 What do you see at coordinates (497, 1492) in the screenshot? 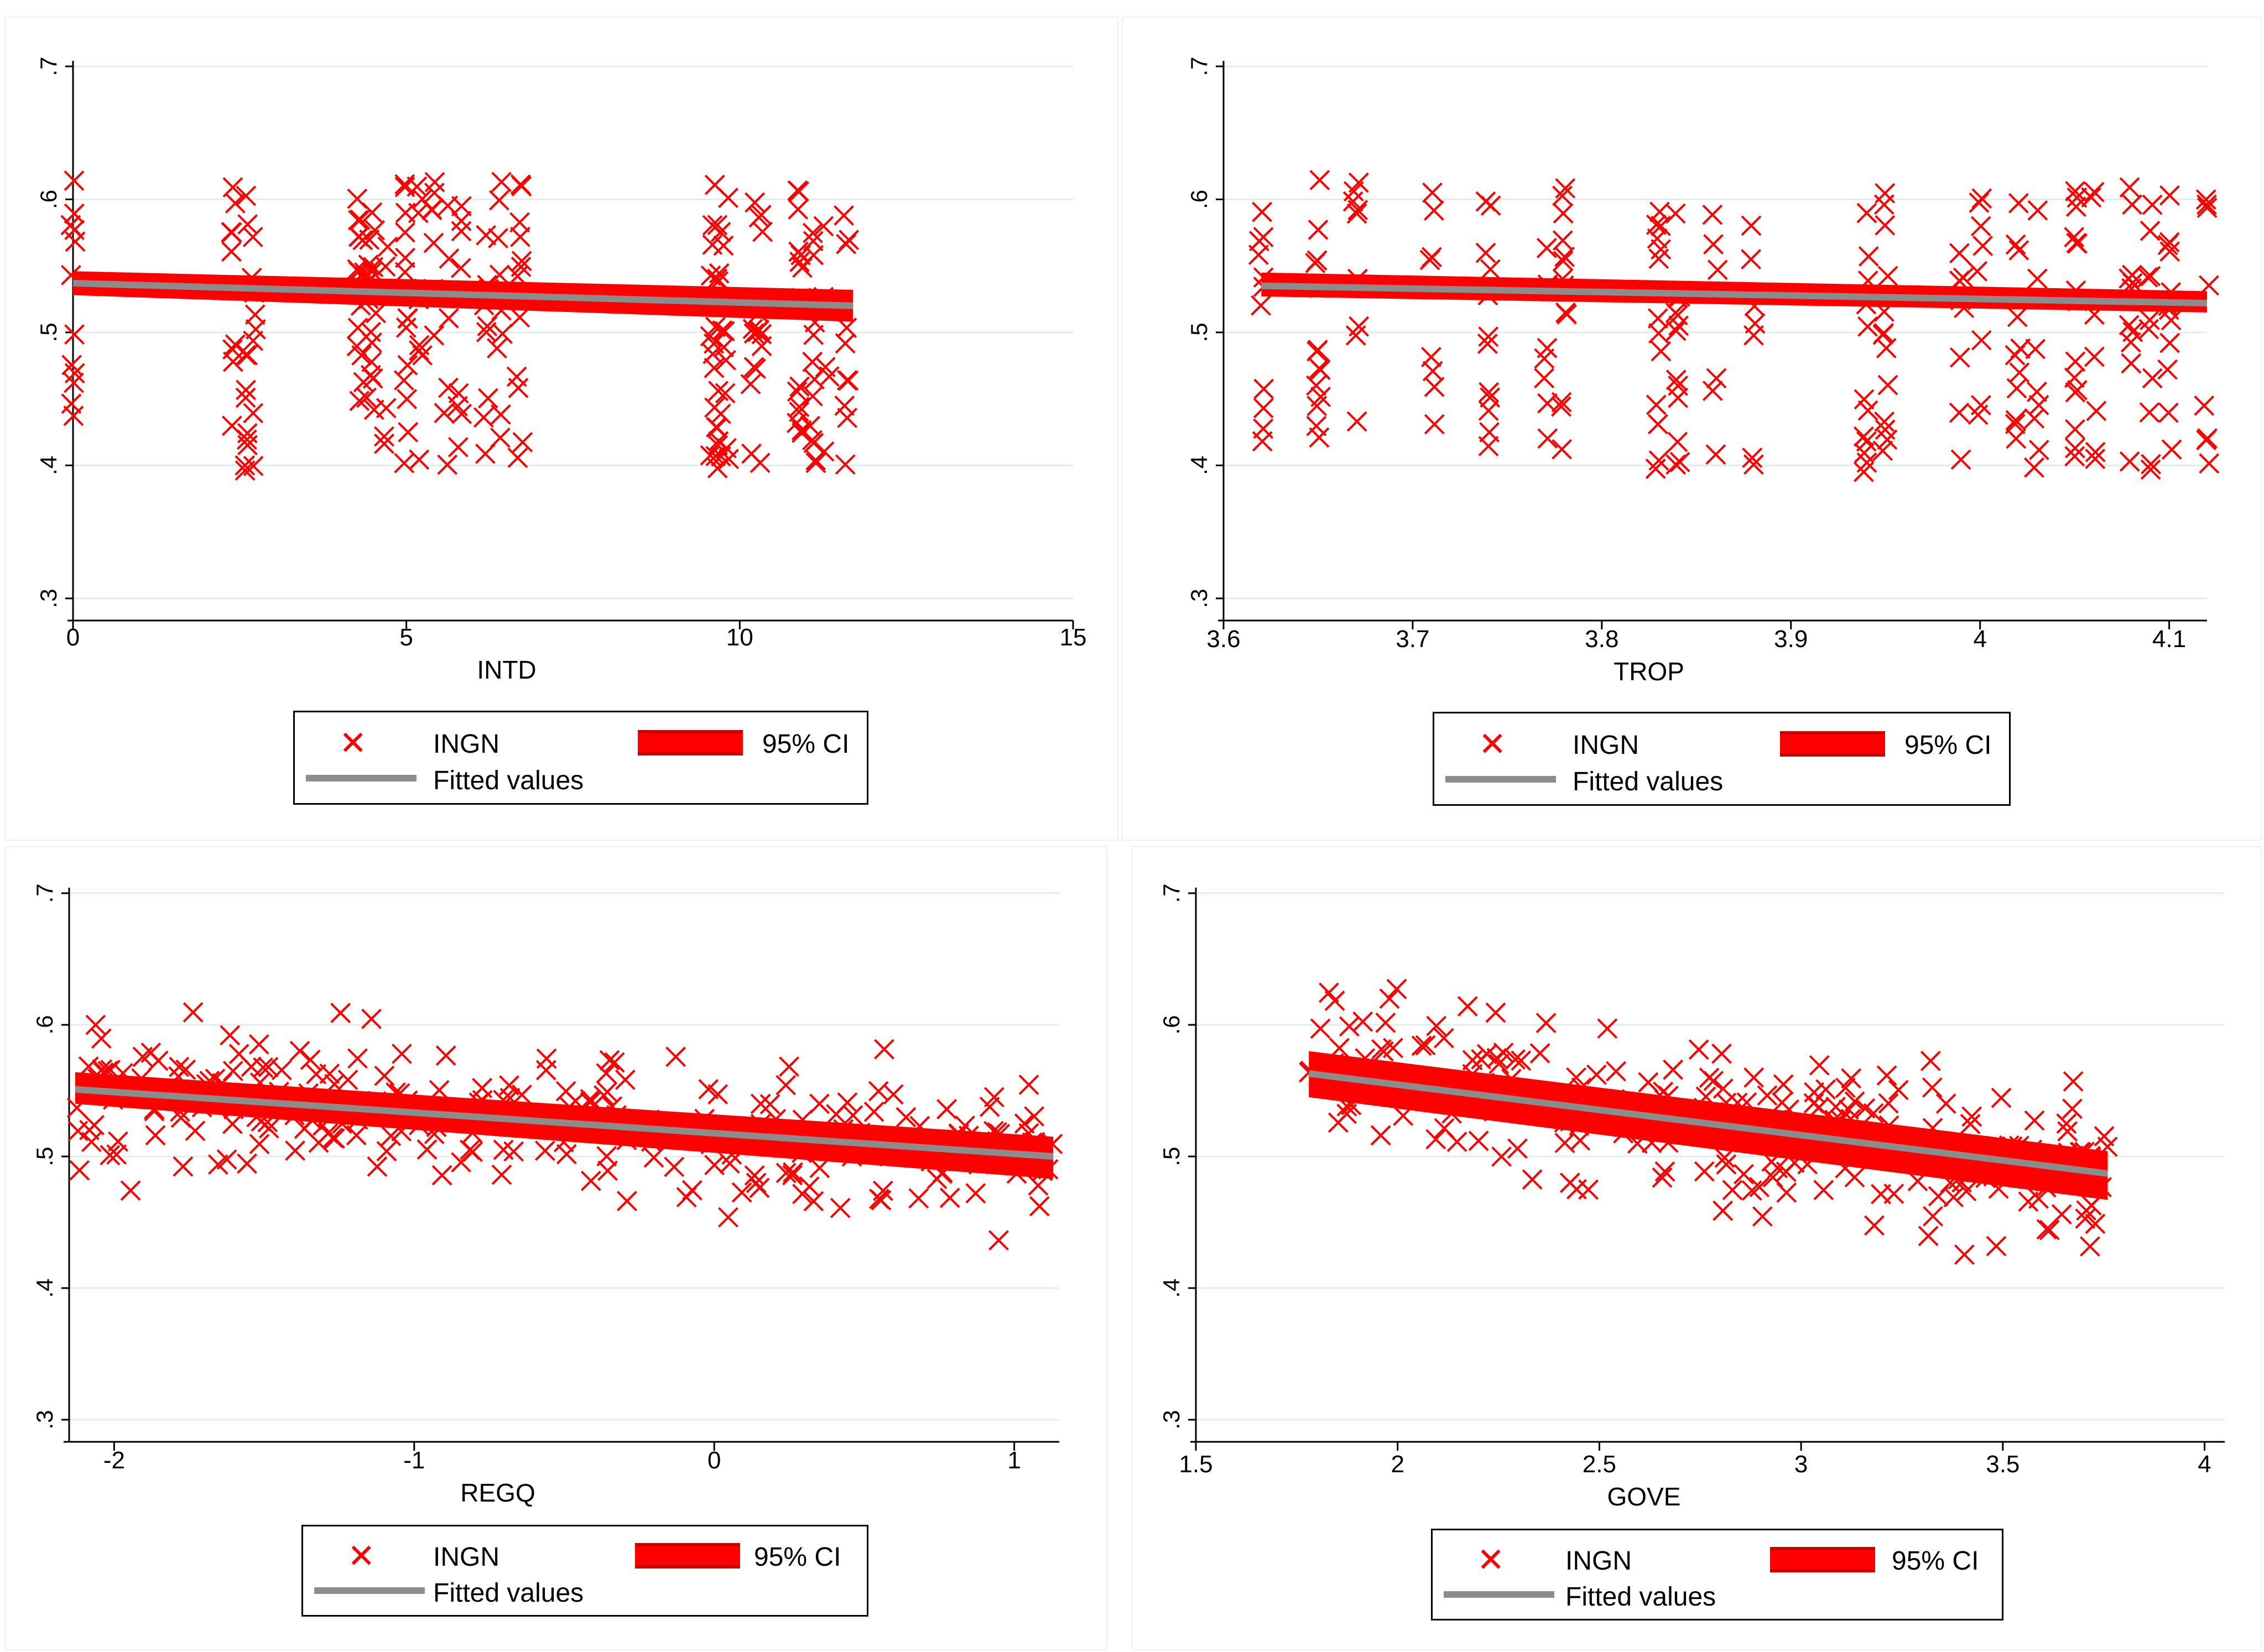
I see `x-axis-label: REGQ` at bounding box center [497, 1492].